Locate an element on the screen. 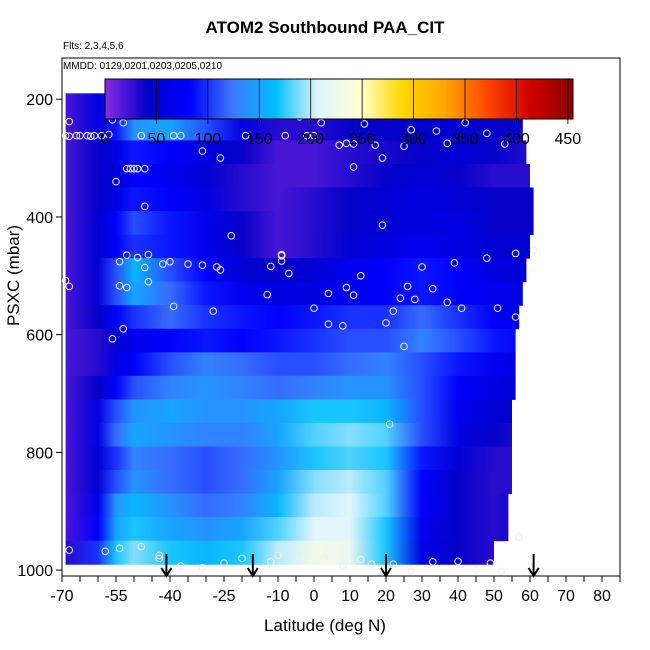 Image resolution: width=650 pixels, height=650 pixels. x-tick-label: 60 is located at coordinates (530, 596).